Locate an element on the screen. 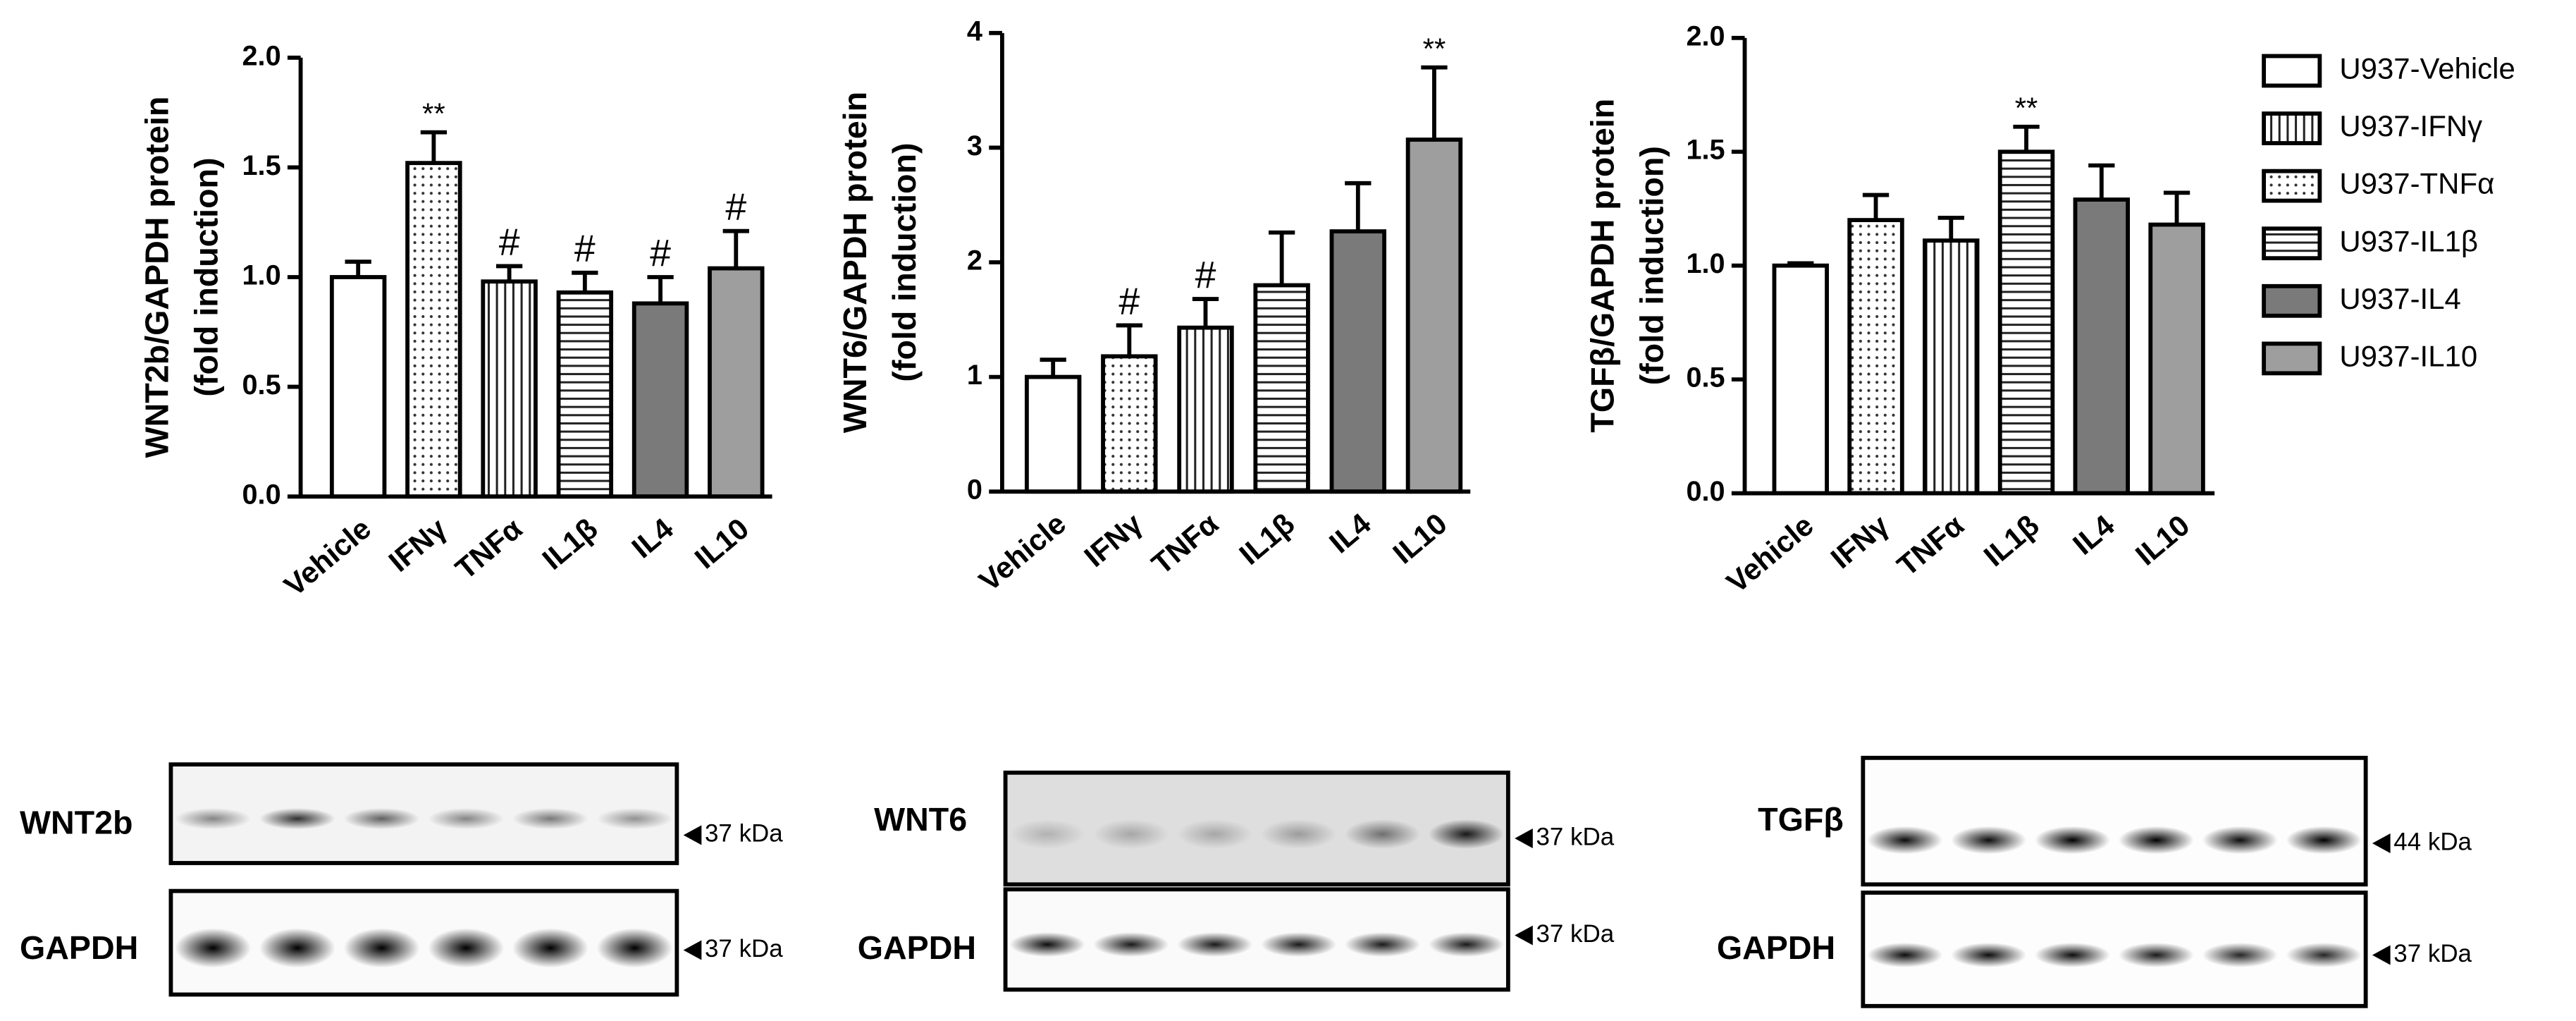 The width and height of the screenshot is (2576, 1021). y-axis-label: WNT2b/GAPDH protein is located at coordinates (156, 277).